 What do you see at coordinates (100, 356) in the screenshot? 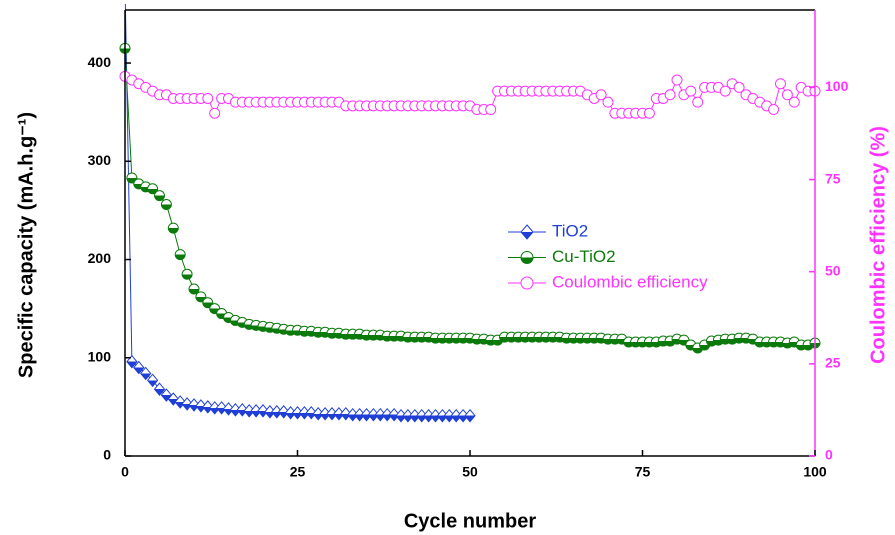
I see `y-tick-label: 100` at bounding box center [100, 356].